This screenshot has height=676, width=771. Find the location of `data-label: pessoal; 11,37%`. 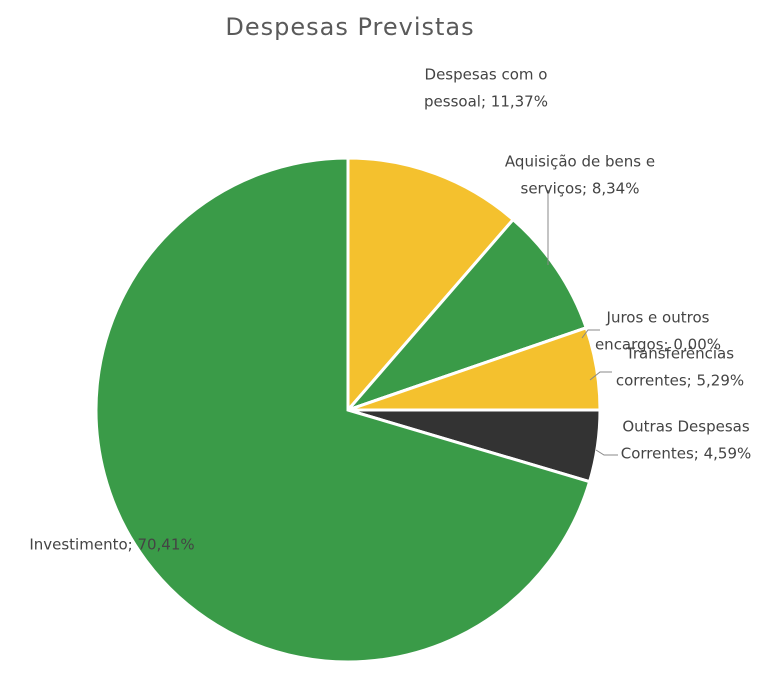

data-label: pessoal; 11,37% is located at coordinates (486, 102).